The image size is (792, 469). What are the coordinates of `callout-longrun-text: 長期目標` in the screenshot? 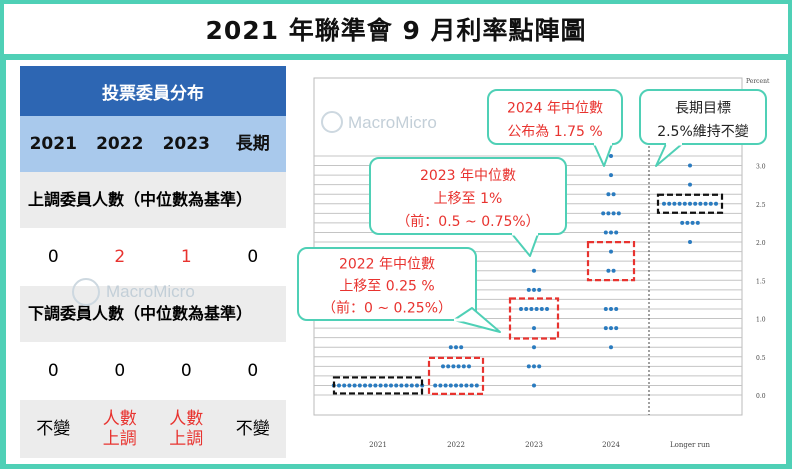 It's located at (703, 108).